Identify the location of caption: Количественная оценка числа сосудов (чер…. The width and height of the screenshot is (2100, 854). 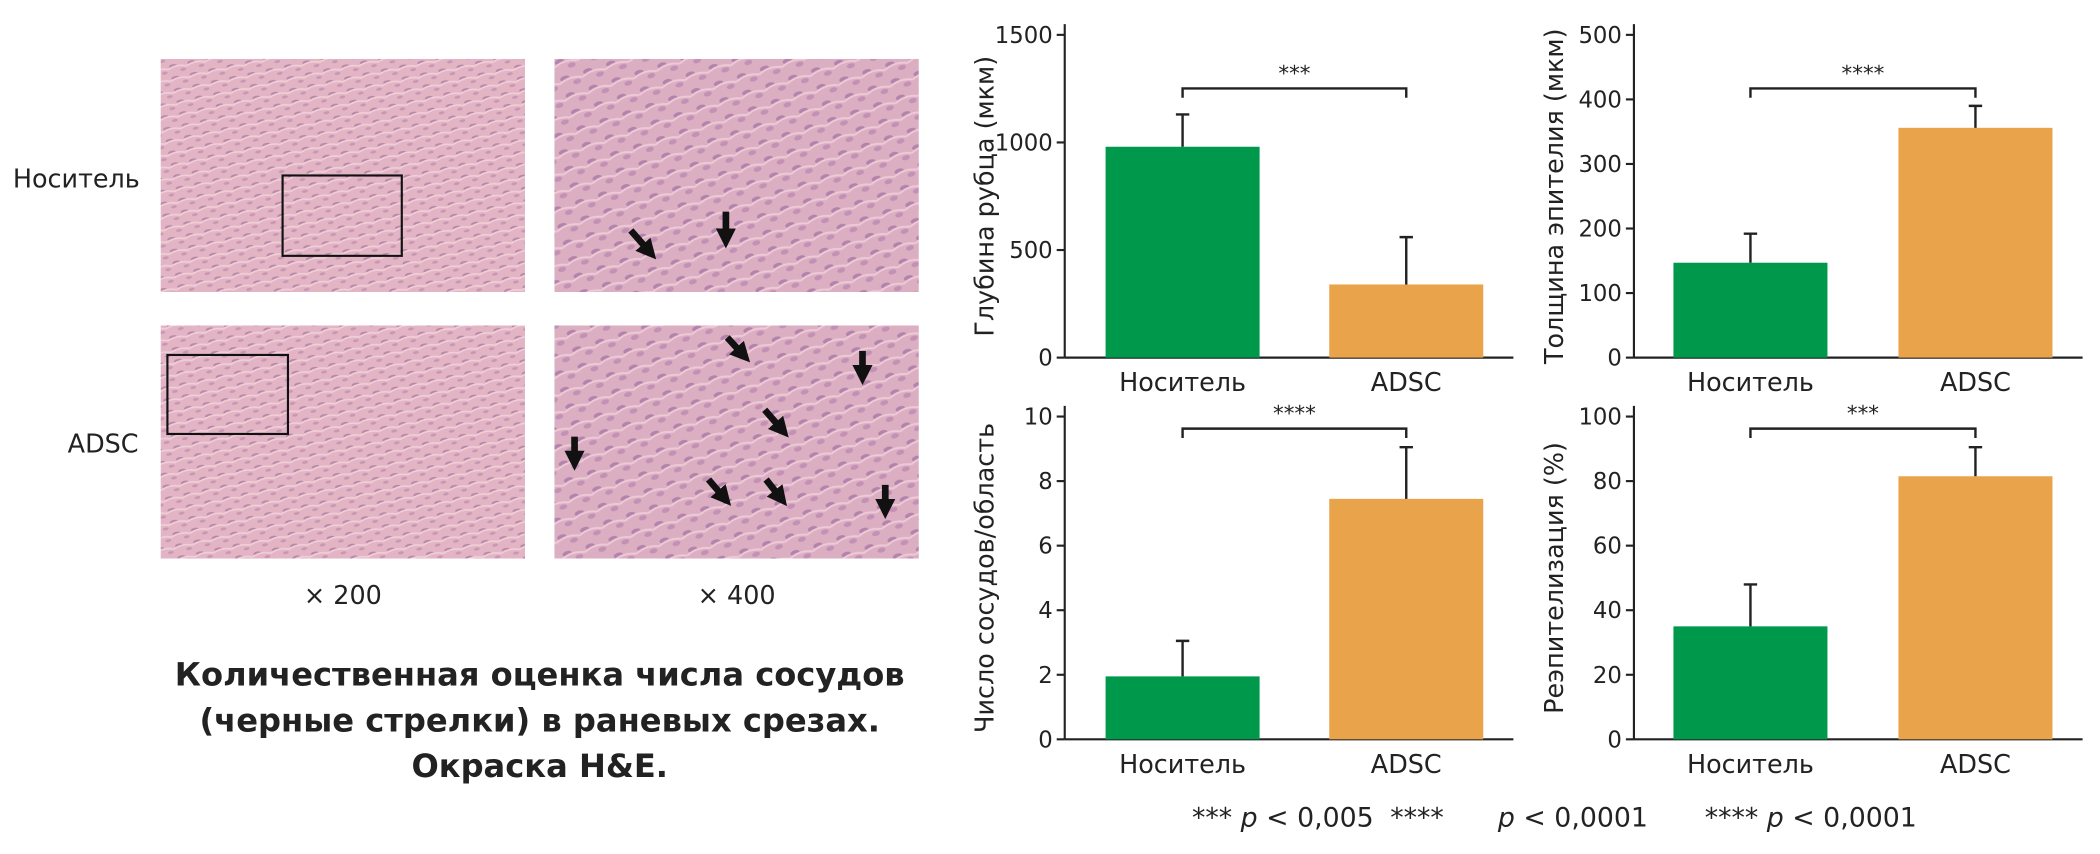
(540, 720).